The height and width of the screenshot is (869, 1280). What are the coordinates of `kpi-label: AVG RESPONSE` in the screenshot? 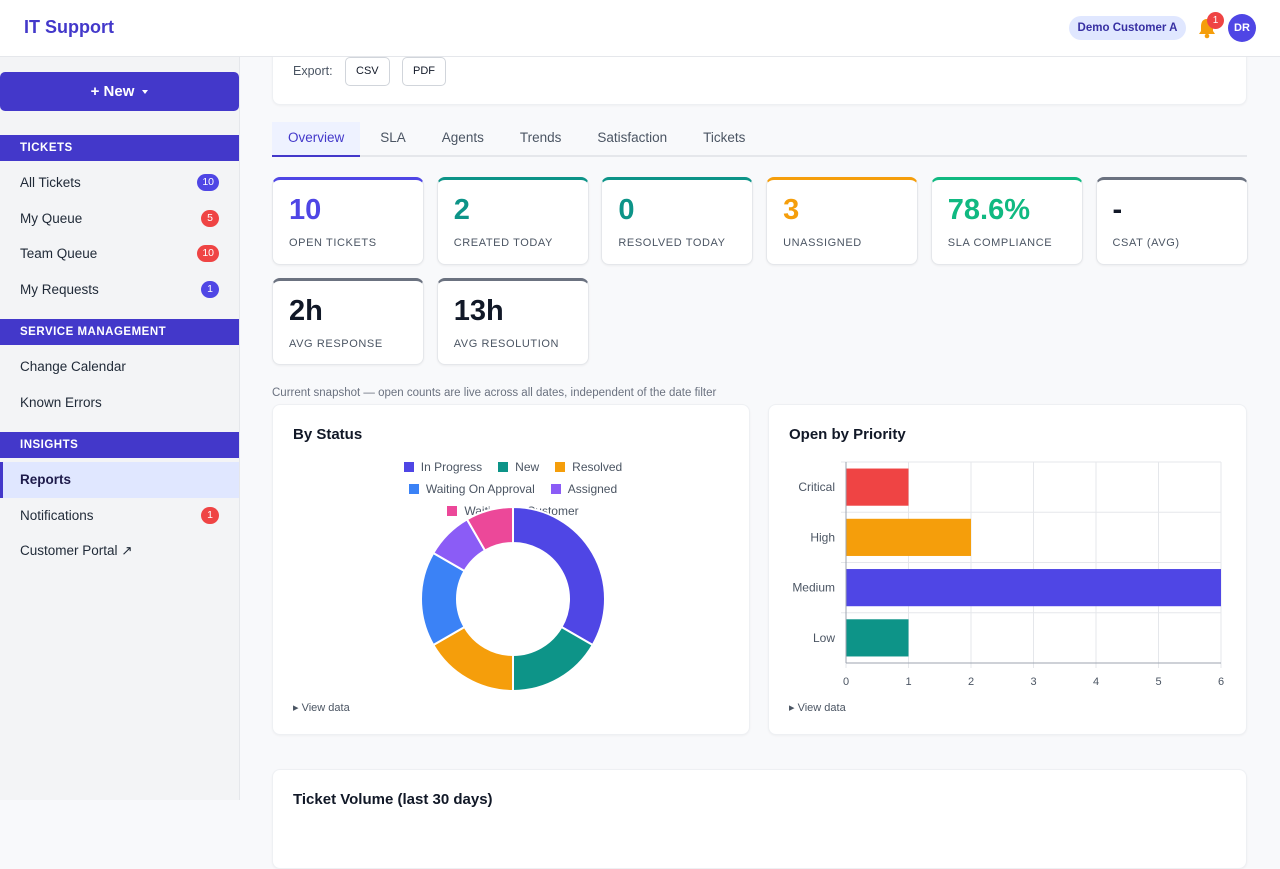 It's located at (336, 344).